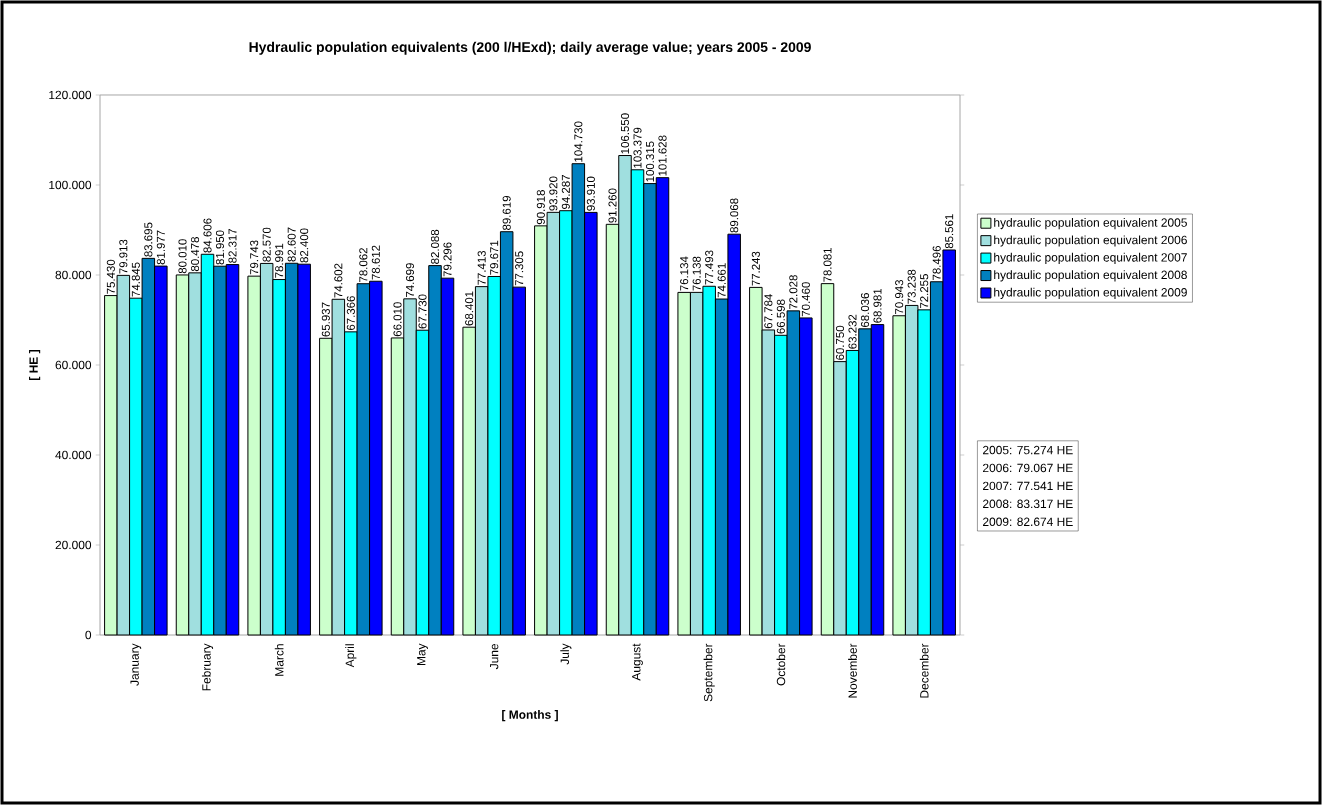 The height and width of the screenshot is (805, 1322). Describe the element at coordinates (865, 310) in the screenshot. I see `data-label: 68.036` at that location.